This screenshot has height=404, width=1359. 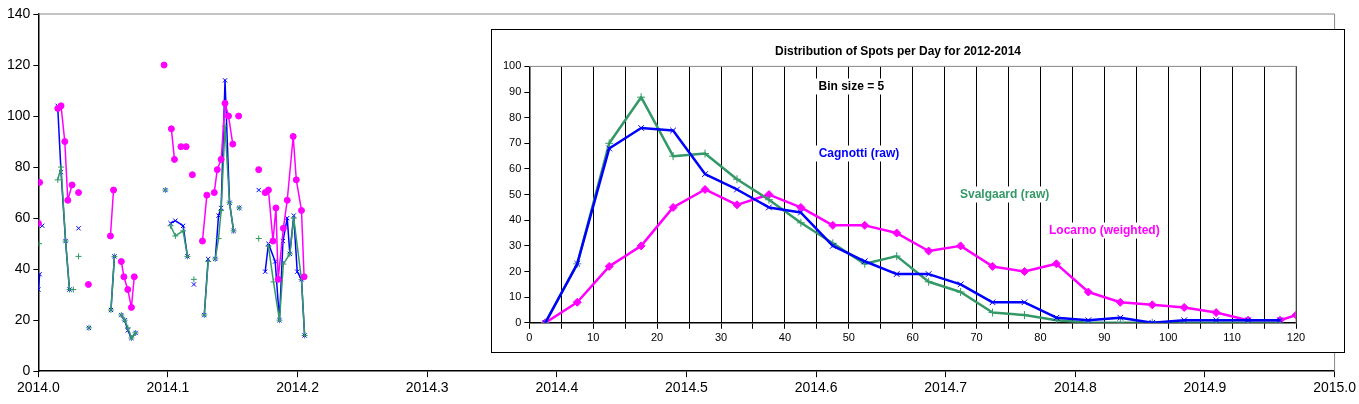 What do you see at coordinates (1104, 229) in the screenshot?
I see `text: Locarno (weighted)` at bounding box center [1104, 229].